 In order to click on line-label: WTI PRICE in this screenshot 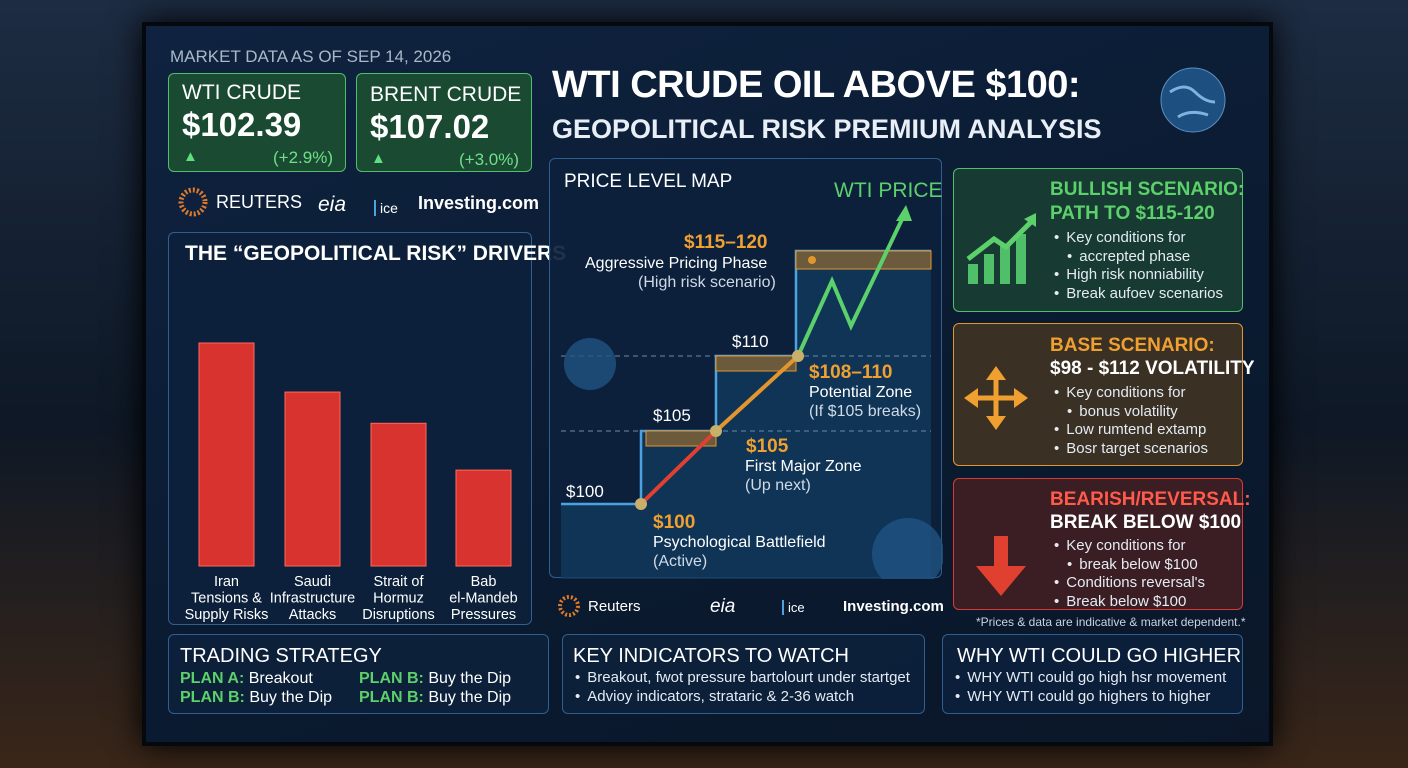, I will do `click(888, 190)`.